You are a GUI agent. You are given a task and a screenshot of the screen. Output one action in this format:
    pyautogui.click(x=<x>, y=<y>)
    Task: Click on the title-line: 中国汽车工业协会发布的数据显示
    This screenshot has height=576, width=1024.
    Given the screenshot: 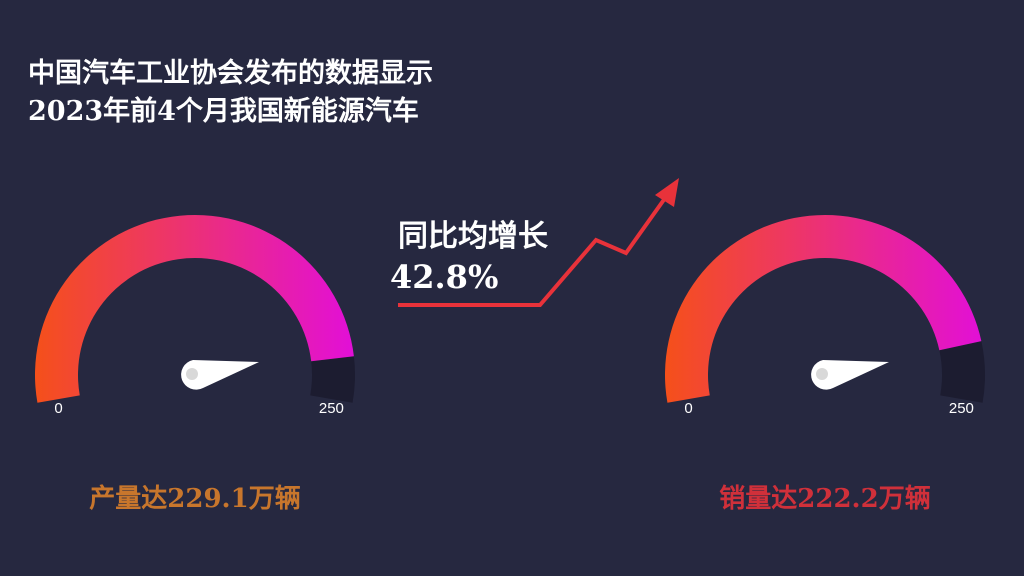 What is the action you would take?
    pyautogui.click(x=230, y=73)
    